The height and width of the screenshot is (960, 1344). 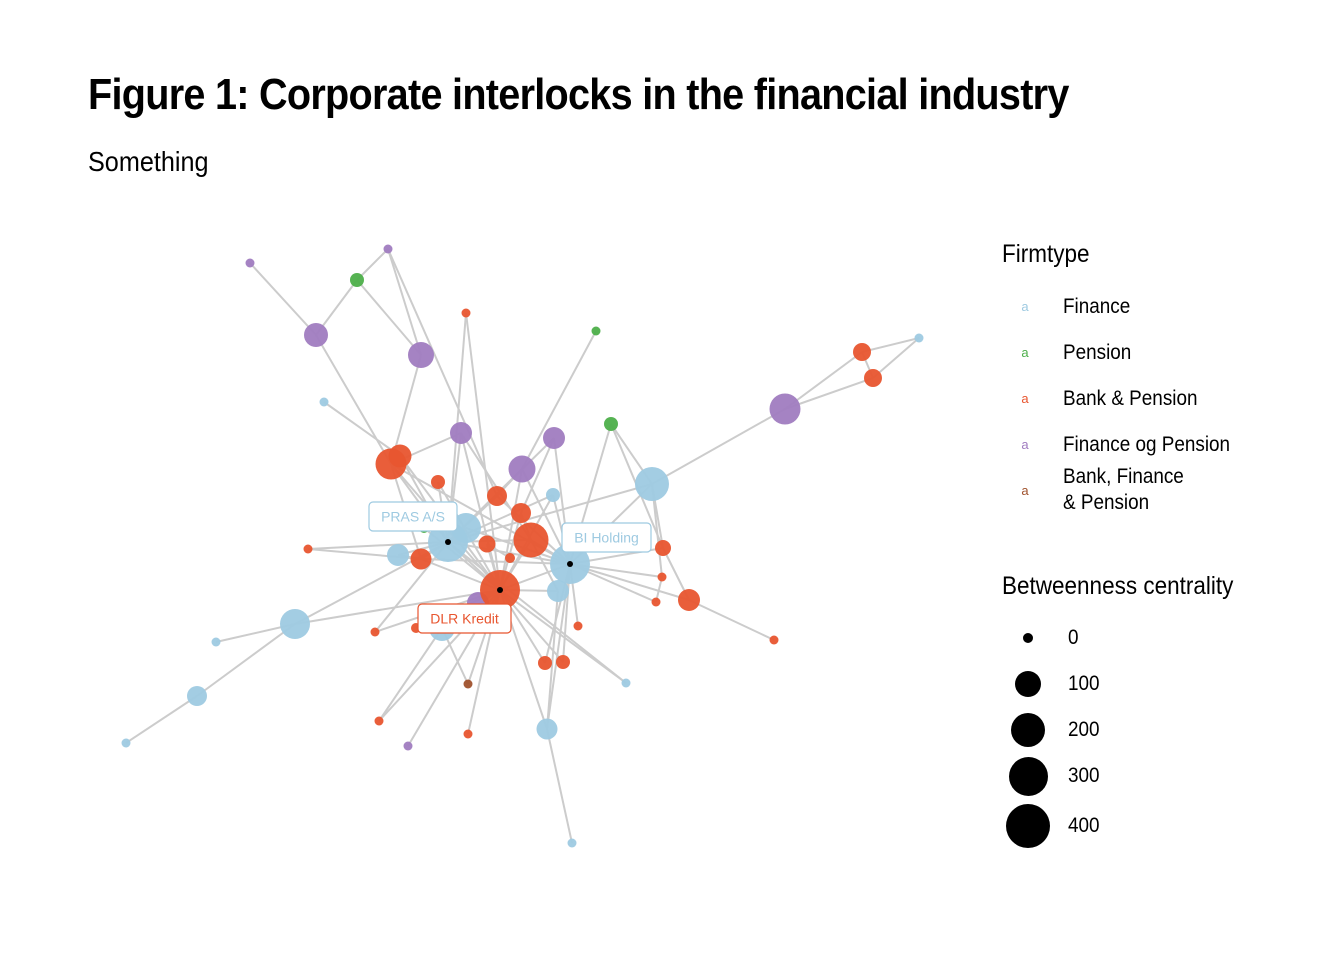 I want to click on node-label-bi: BI Holding, so click(x=606, y=537).